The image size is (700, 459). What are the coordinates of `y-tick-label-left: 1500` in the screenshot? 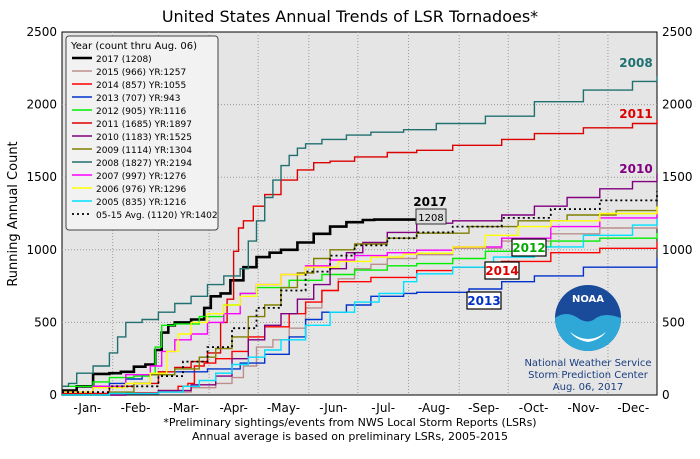 It's located at (41, 177).